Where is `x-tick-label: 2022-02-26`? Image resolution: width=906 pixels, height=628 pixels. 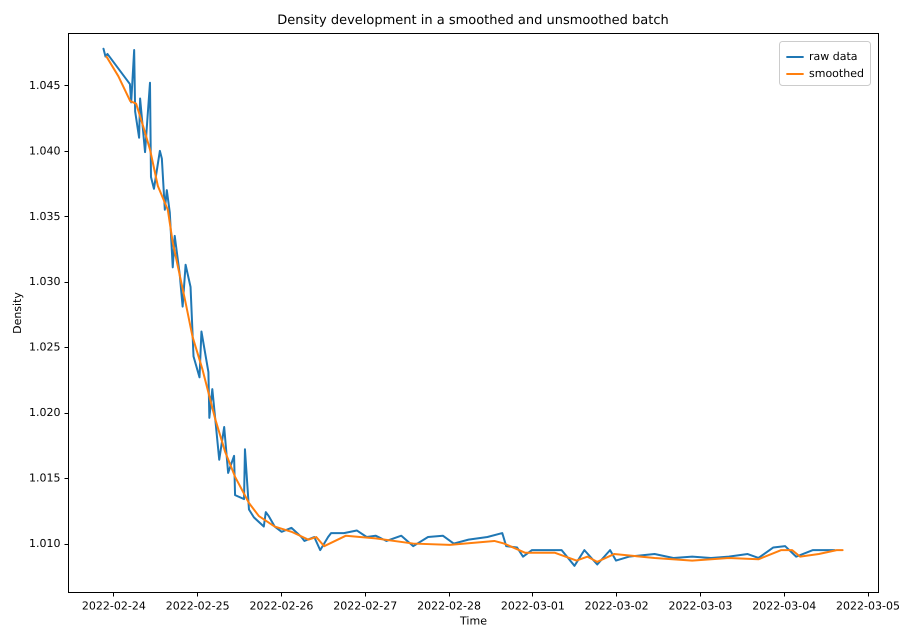 x-tick-label: 2022-02-26 is located at coordinates (282, 606).